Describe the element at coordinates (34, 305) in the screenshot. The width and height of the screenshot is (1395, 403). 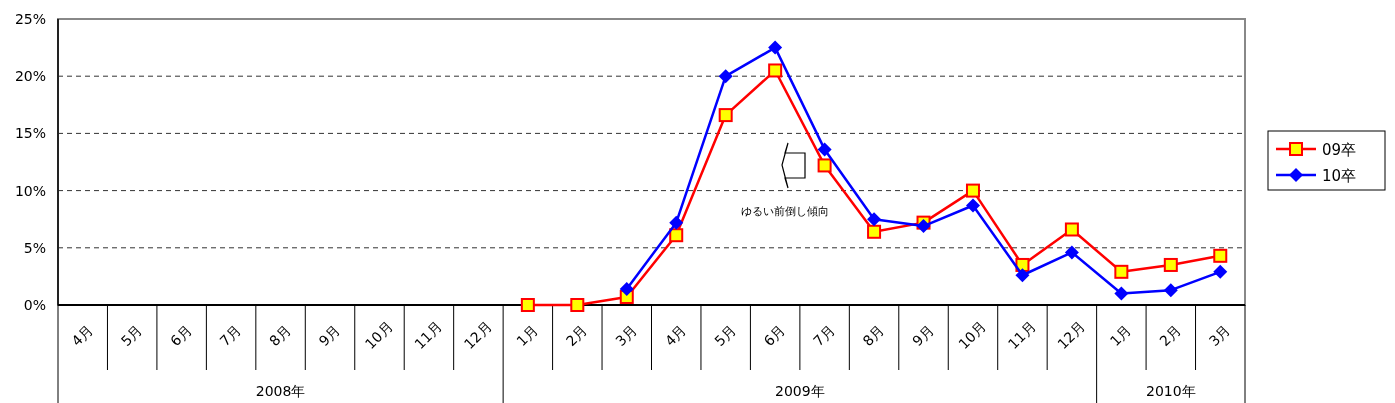
I see `y-tick-label: 0%` at that location.